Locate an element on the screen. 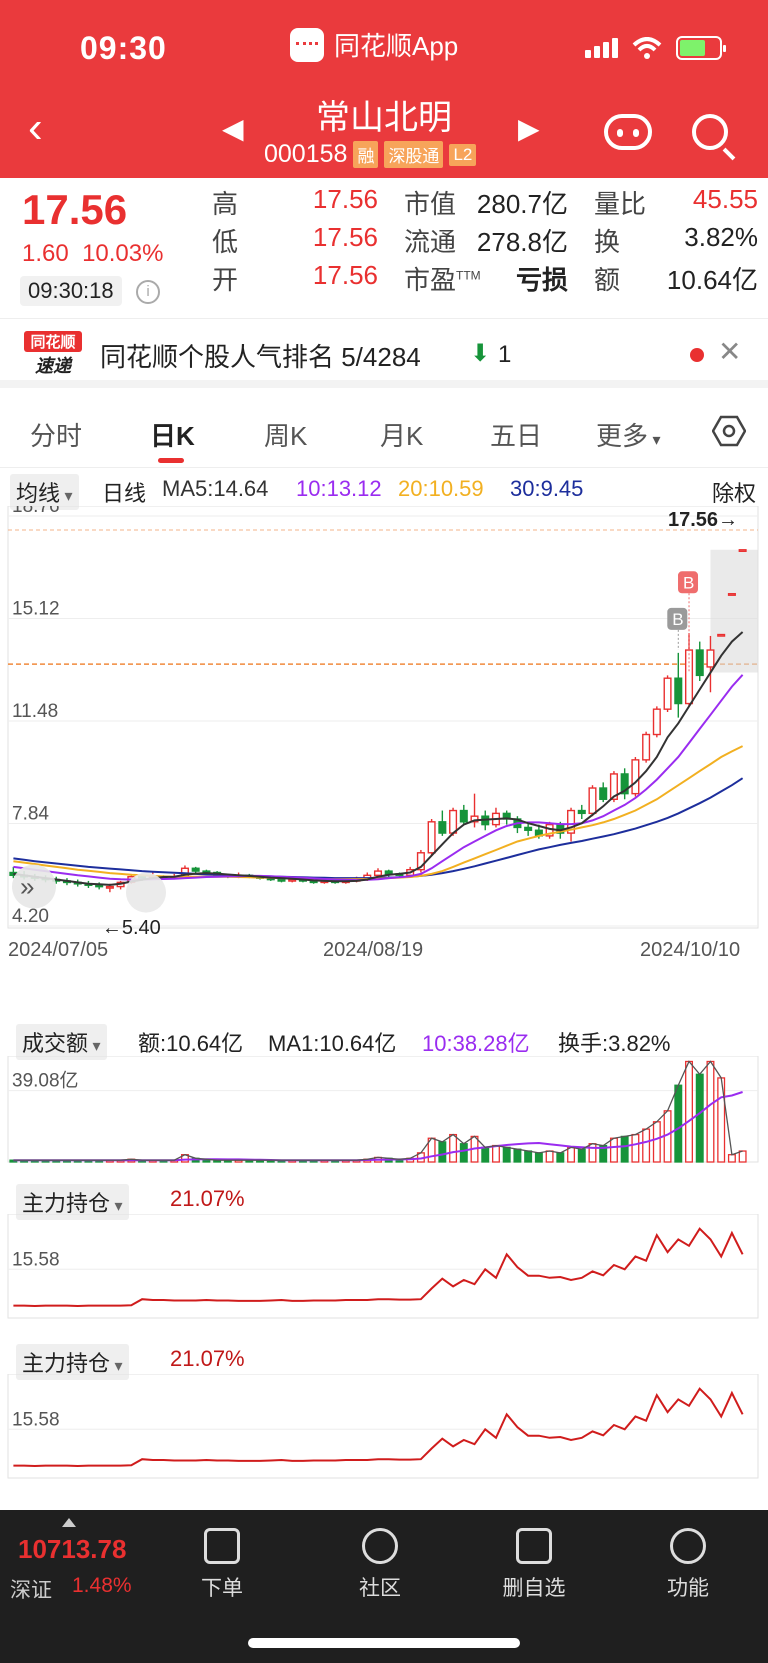  info-icon: i is located at coordinates (148, 292).